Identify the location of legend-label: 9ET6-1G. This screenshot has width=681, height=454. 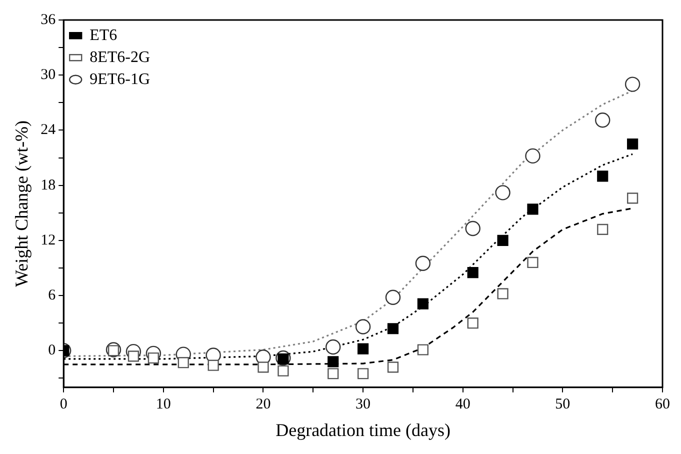
(120, 79).